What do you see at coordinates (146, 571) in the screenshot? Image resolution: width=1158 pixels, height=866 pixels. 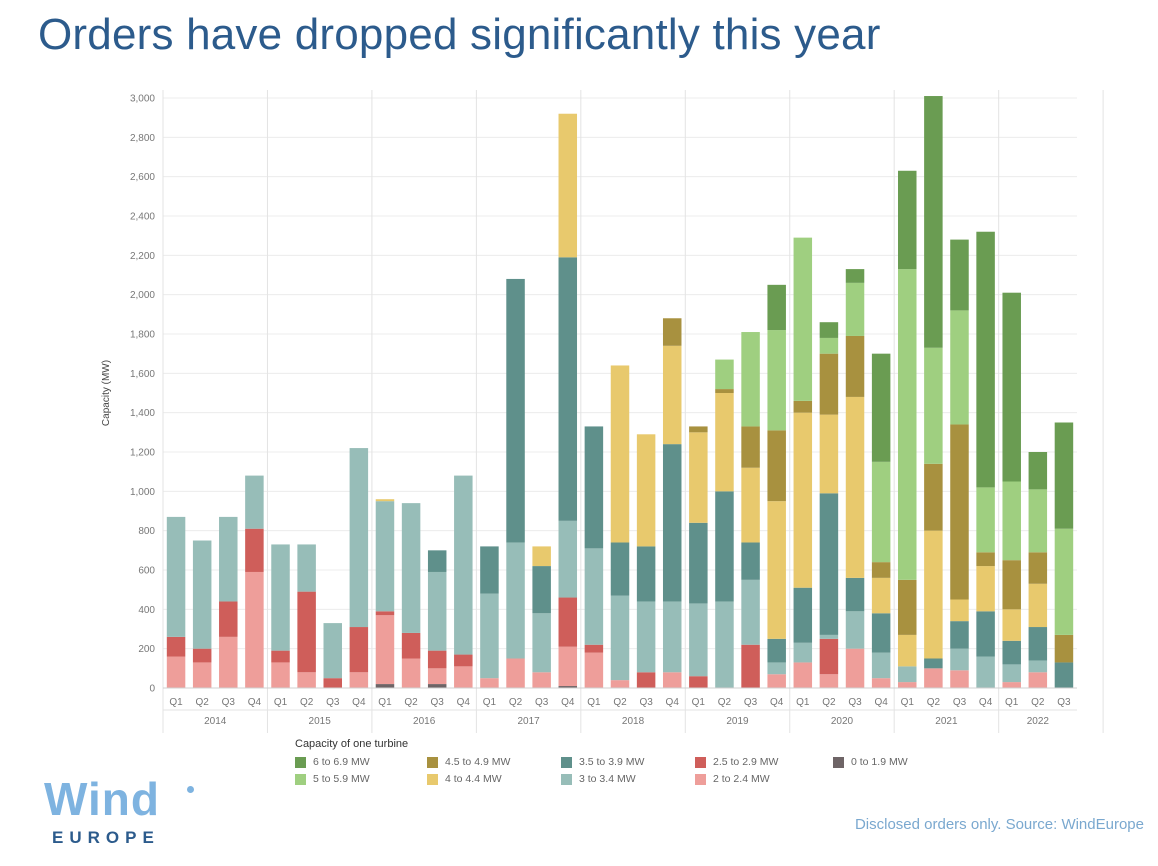 I see `y-tick-label: 600` at bounding box center [146, 571].